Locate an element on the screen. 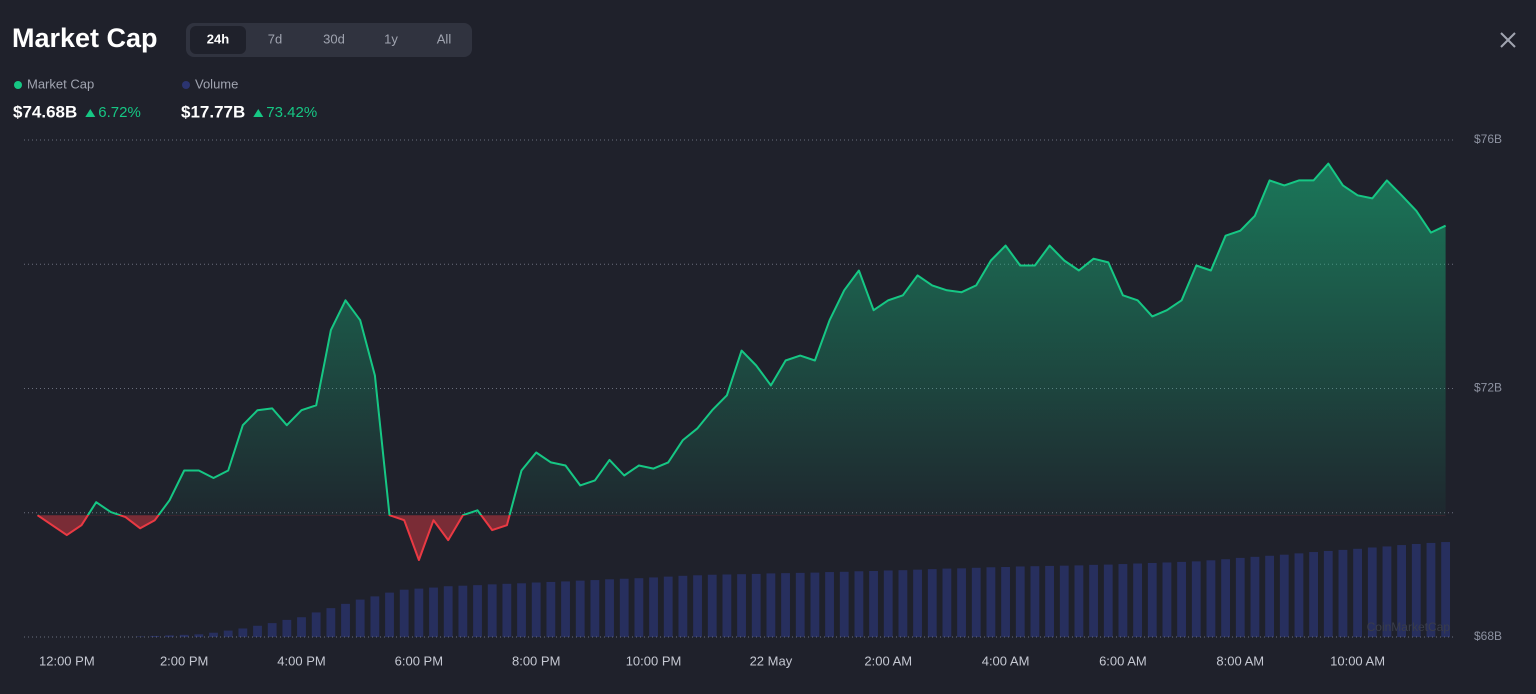 The image size is (1536, 694). up-arrow is located at coordinates (258, 113).